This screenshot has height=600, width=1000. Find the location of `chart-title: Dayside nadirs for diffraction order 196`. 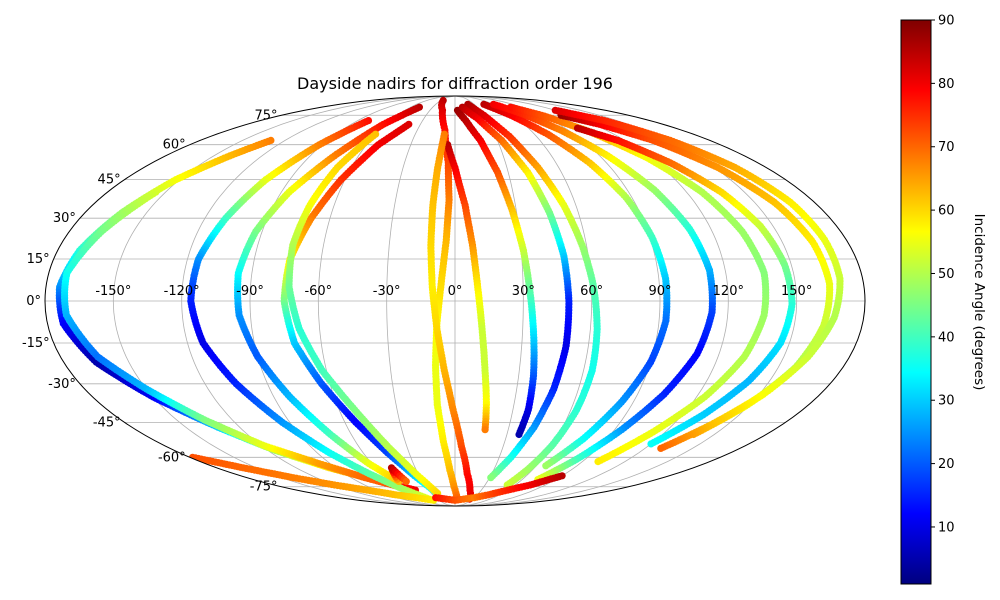

chart-title: Dayside nadirs for diffraction order 196 is located at coordinates (455, 83).